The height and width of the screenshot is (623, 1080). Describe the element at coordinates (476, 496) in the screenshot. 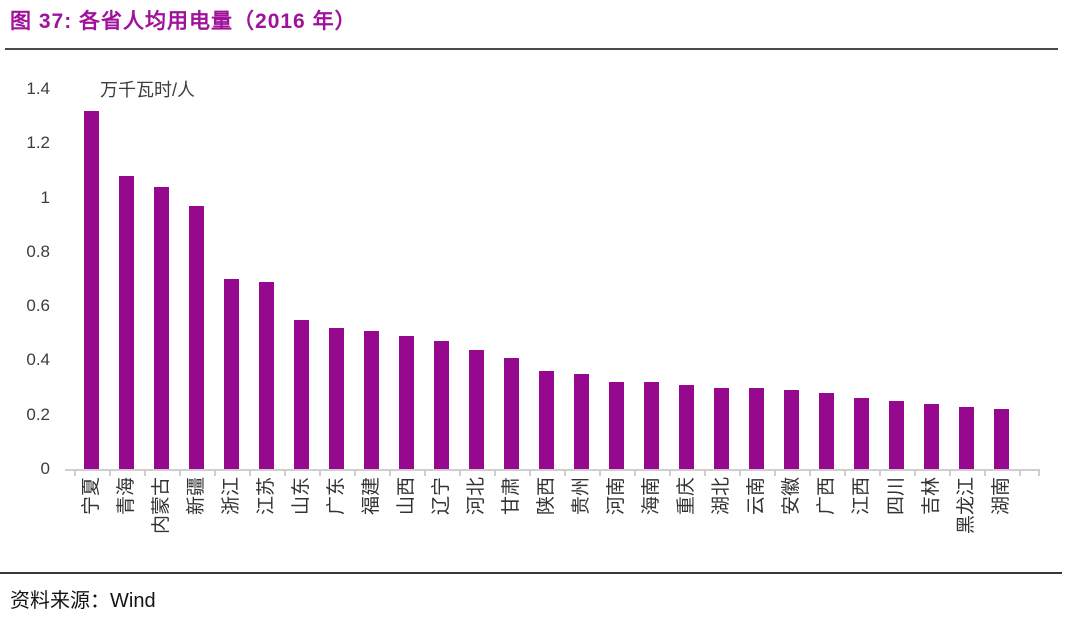

I see `x-tick-label: 河北` at that location.